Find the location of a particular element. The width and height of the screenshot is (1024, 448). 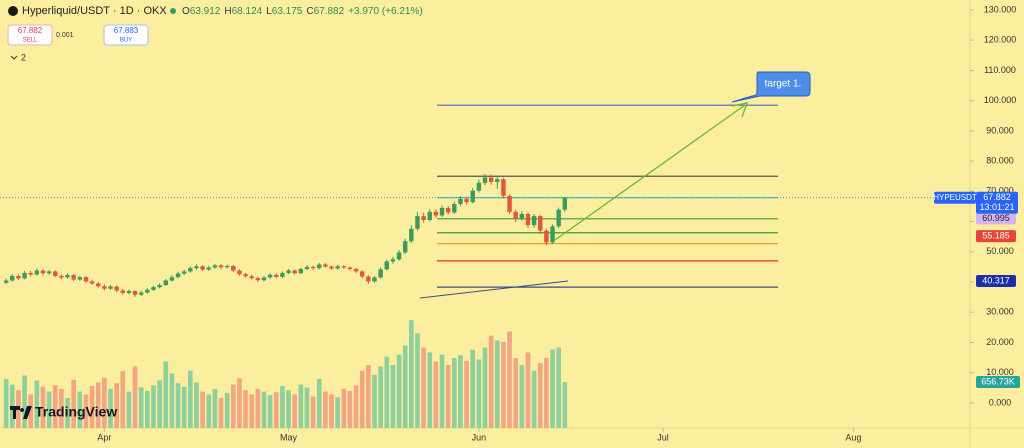

sell-button is located at coordinates (30, 35).